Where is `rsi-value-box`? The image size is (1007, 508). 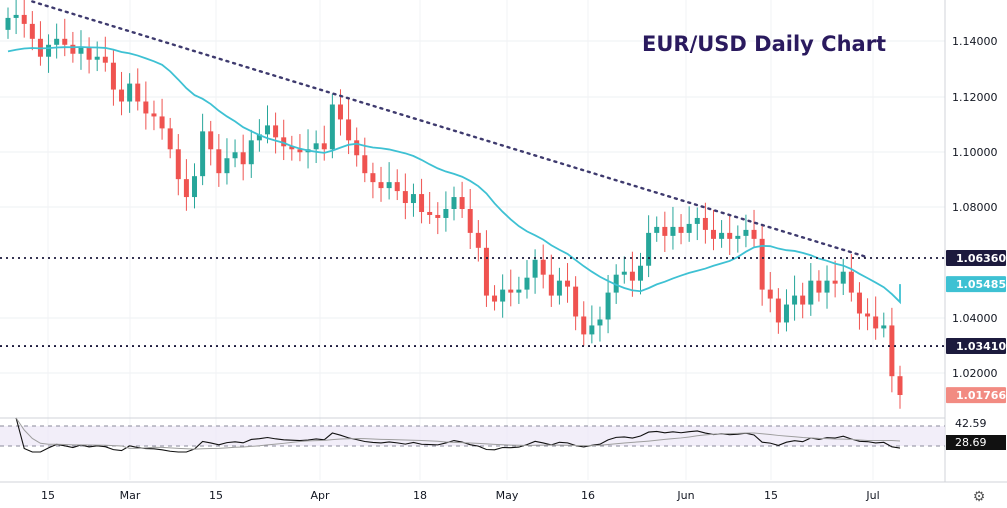 rsi-value-box is located at coordinates (976, 442).